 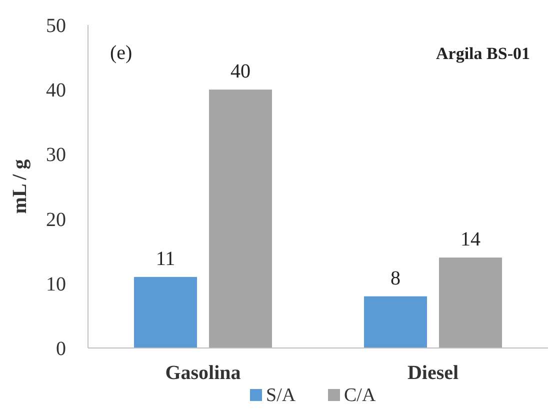 What do you see at coordinates (56, 26) in the screenshot?
I see `y-tick-label: 50` at bounding box center [56, 26].